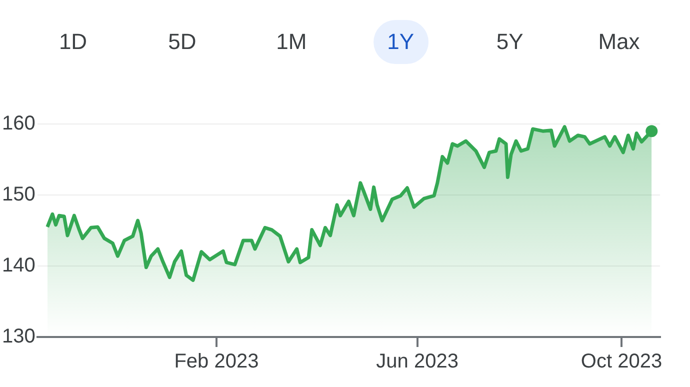 This screenshot has width=690, height=387. I want to click on text: Max, so click(619, 42).